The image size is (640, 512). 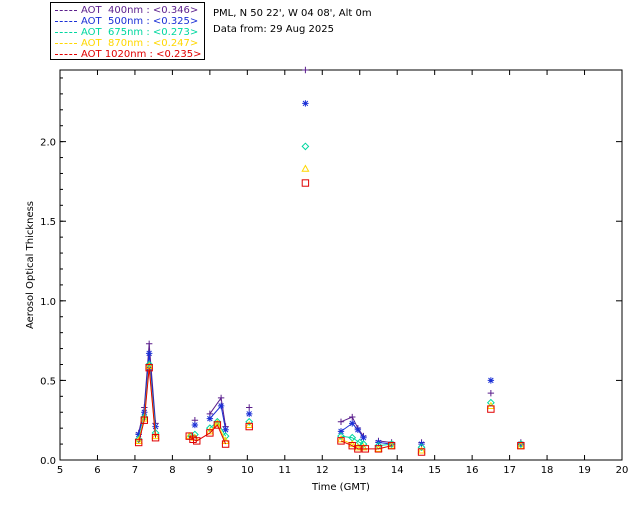 I want to click on legend-label: AOT 400nm : <0.346>, so click(x=140, y=10).